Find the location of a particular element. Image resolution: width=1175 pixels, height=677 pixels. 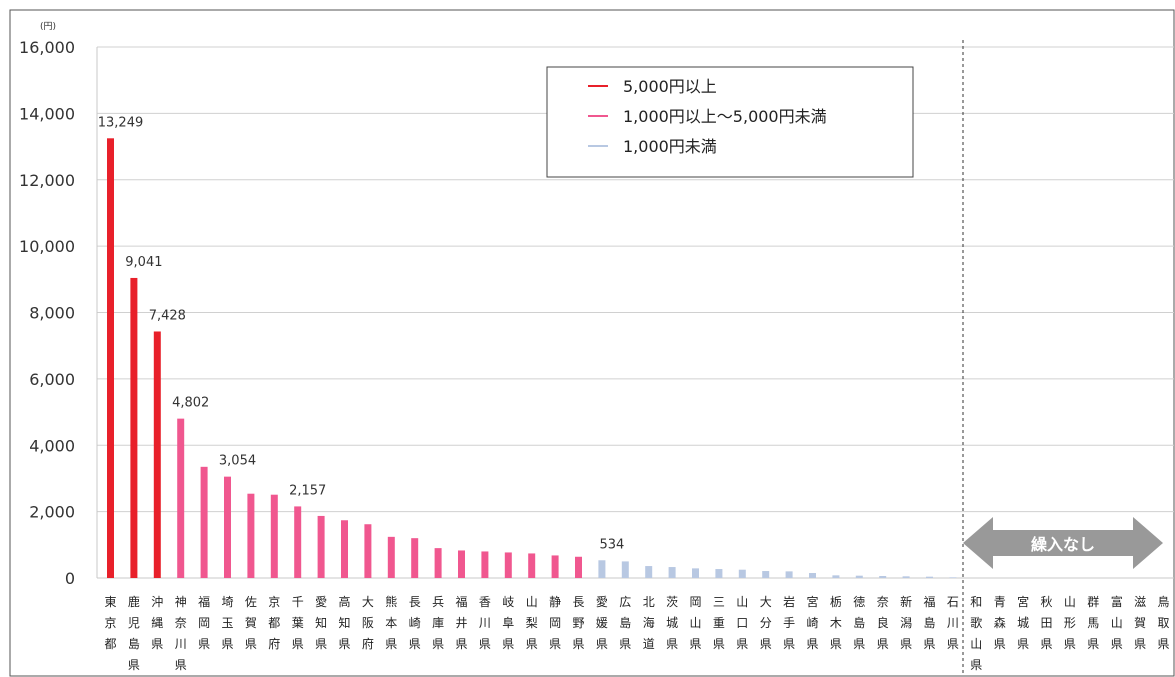

x-tick-label: 福島県 is located at coordinates (929, 622).